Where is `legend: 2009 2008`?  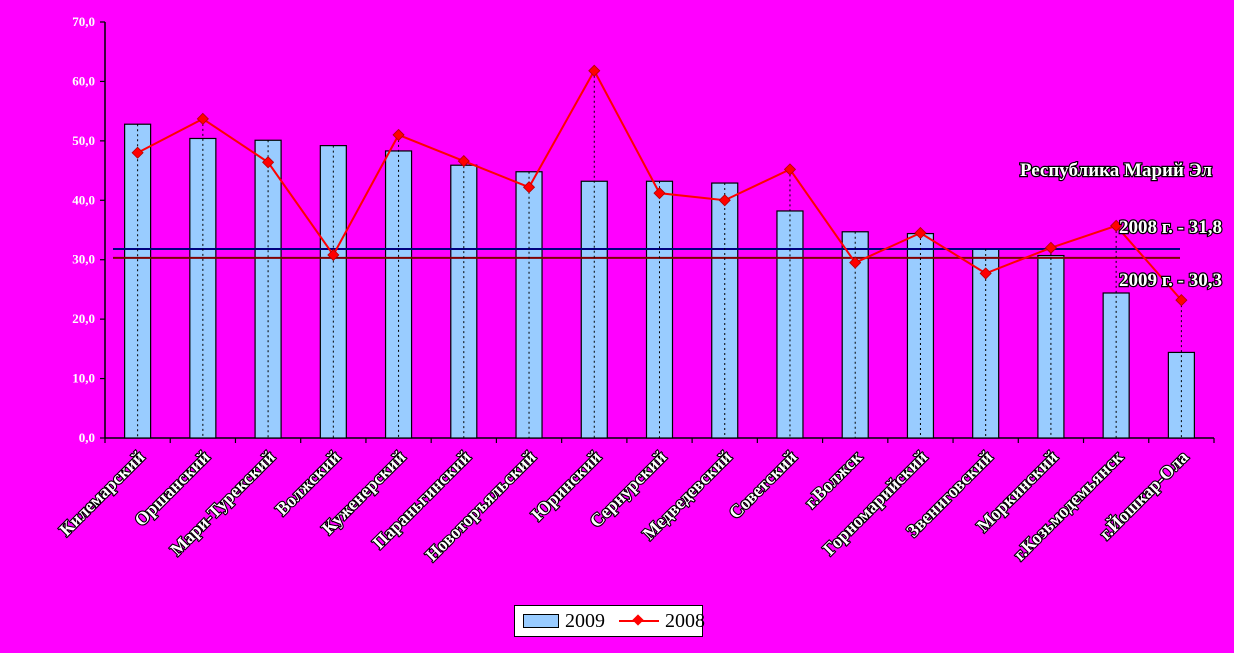 legend: 2009 2008 is located at coordinates (609, 621).